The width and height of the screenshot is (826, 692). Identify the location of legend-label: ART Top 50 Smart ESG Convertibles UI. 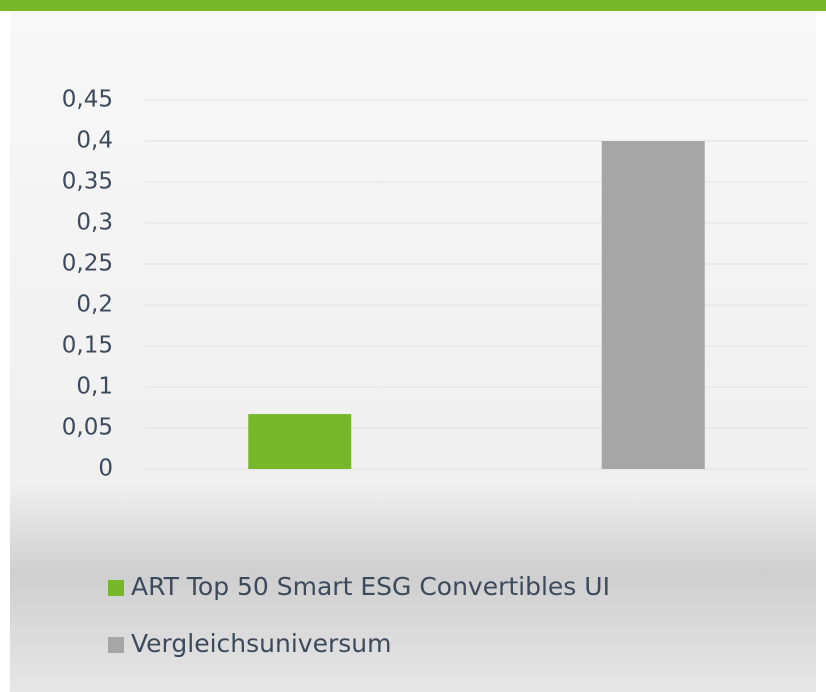
(370, 586).